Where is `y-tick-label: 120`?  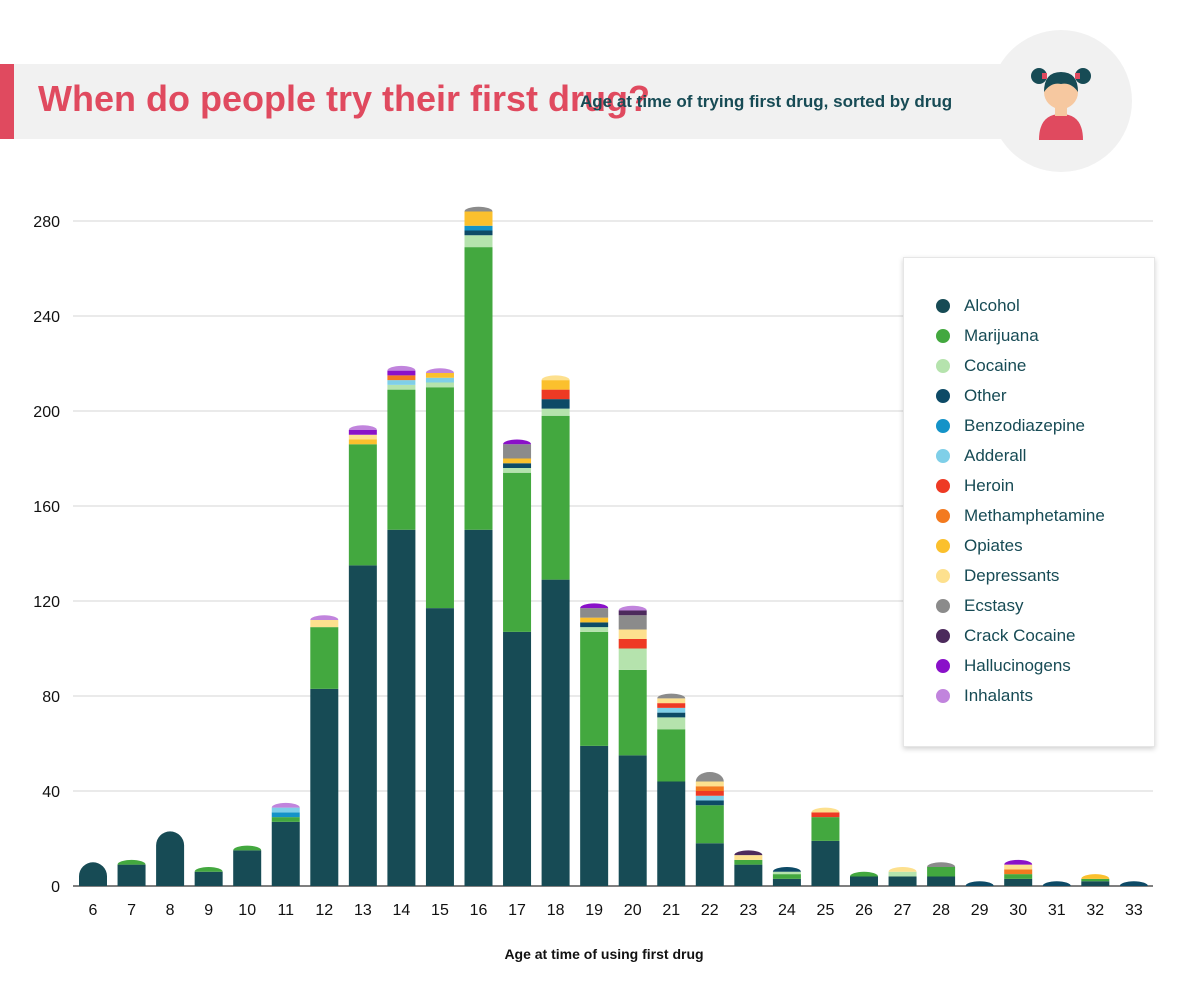 y-tick-label: 120 is located at coordinates (46, 602).